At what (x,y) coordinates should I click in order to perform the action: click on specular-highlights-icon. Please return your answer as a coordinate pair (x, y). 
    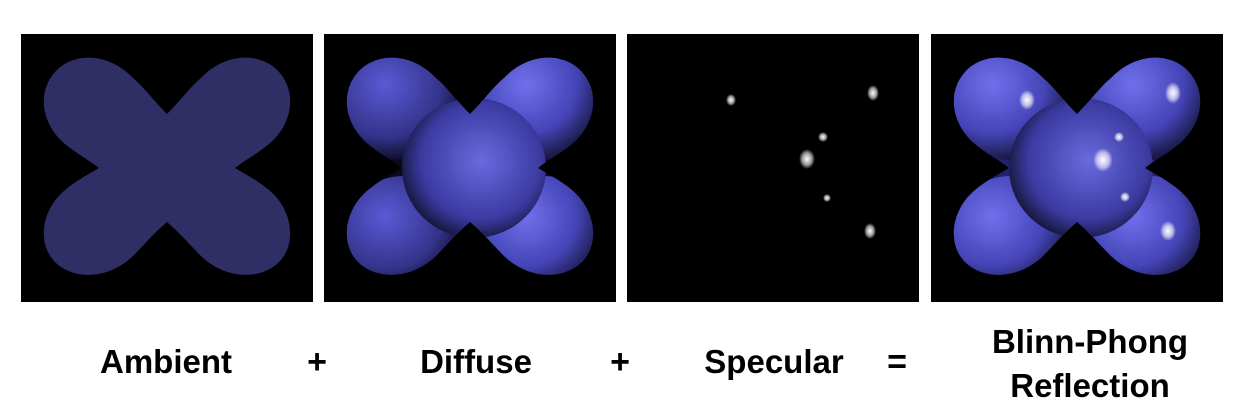
    Looking at the image, I should click on (802, 162).